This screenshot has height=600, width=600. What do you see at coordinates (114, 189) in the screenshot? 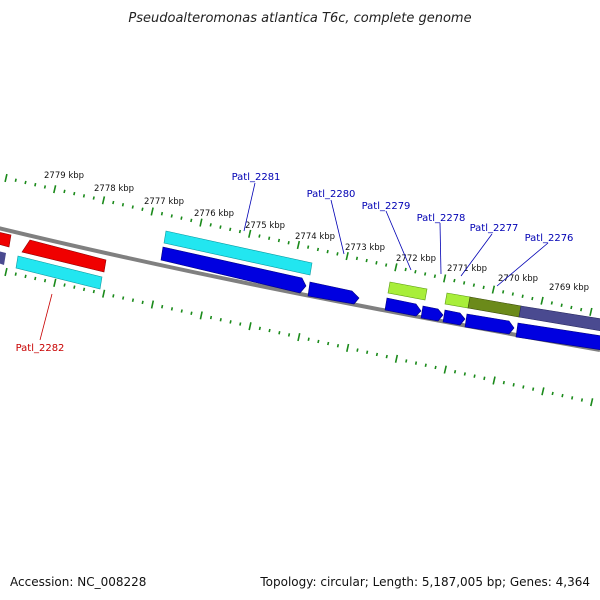
I see `kbp-label: 2778 kbp` at bounding box center [114, 189].